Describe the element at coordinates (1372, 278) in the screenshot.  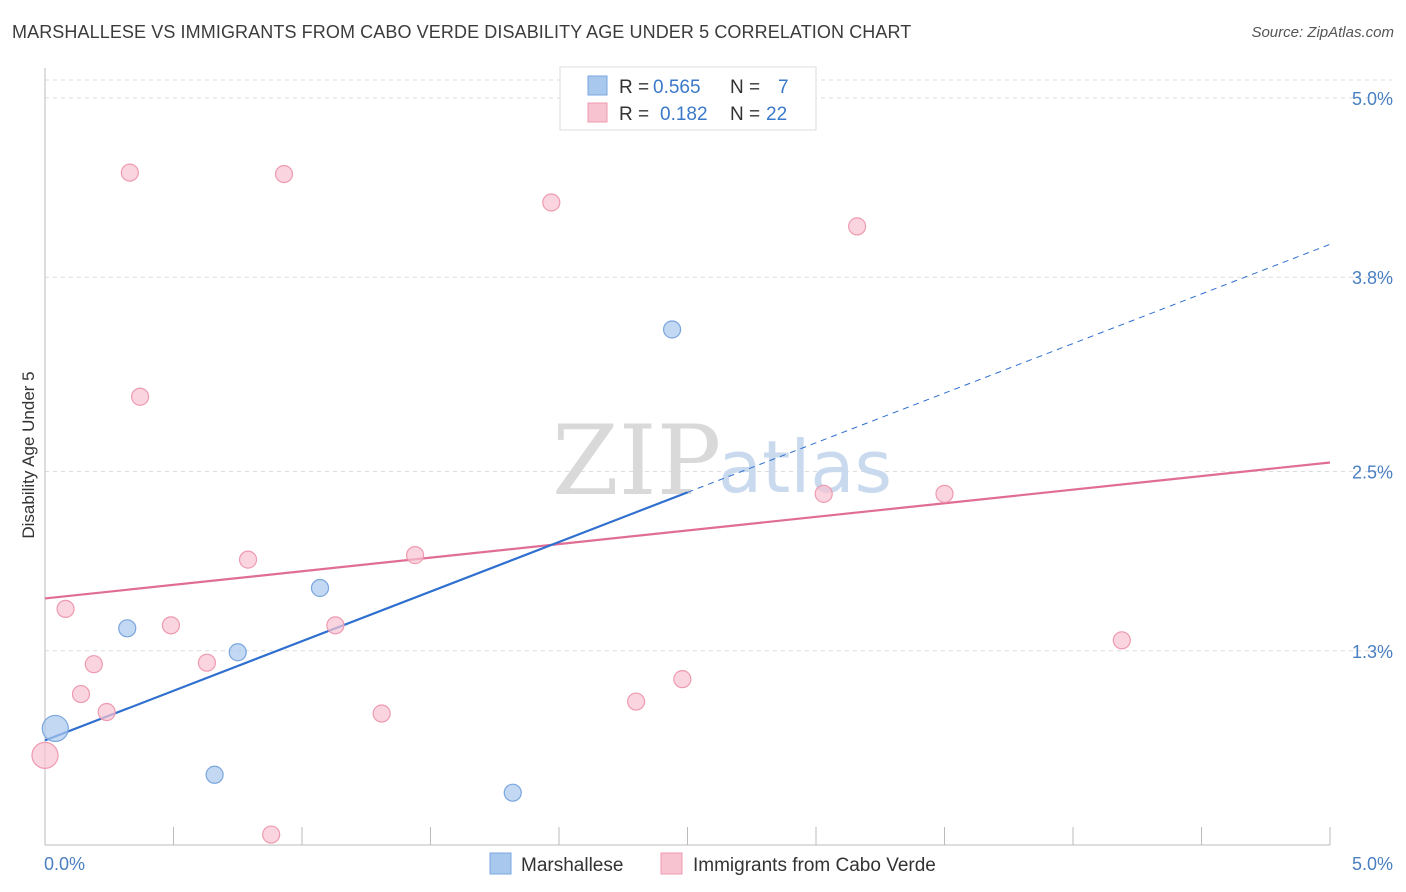
I see `y-tick-label-2: 3.8%` at that location.